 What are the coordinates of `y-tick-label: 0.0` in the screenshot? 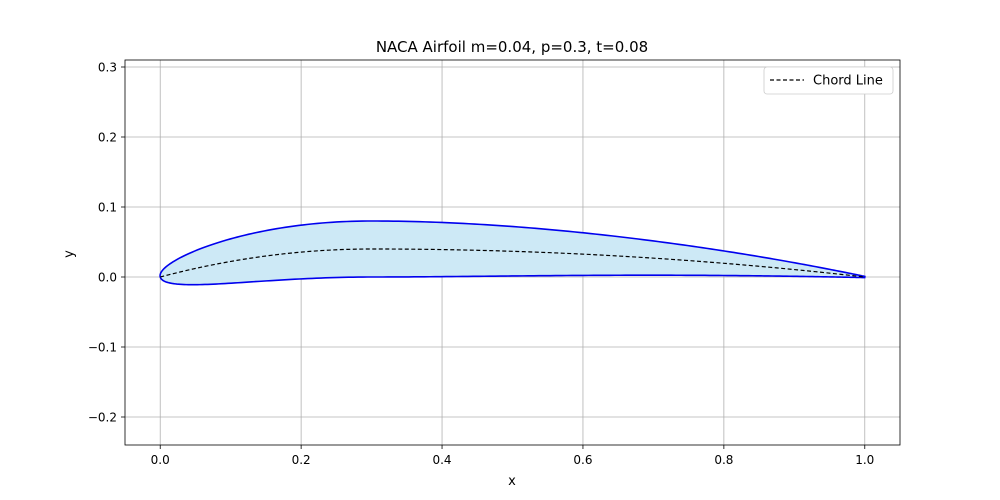 It's located at (107, 278).